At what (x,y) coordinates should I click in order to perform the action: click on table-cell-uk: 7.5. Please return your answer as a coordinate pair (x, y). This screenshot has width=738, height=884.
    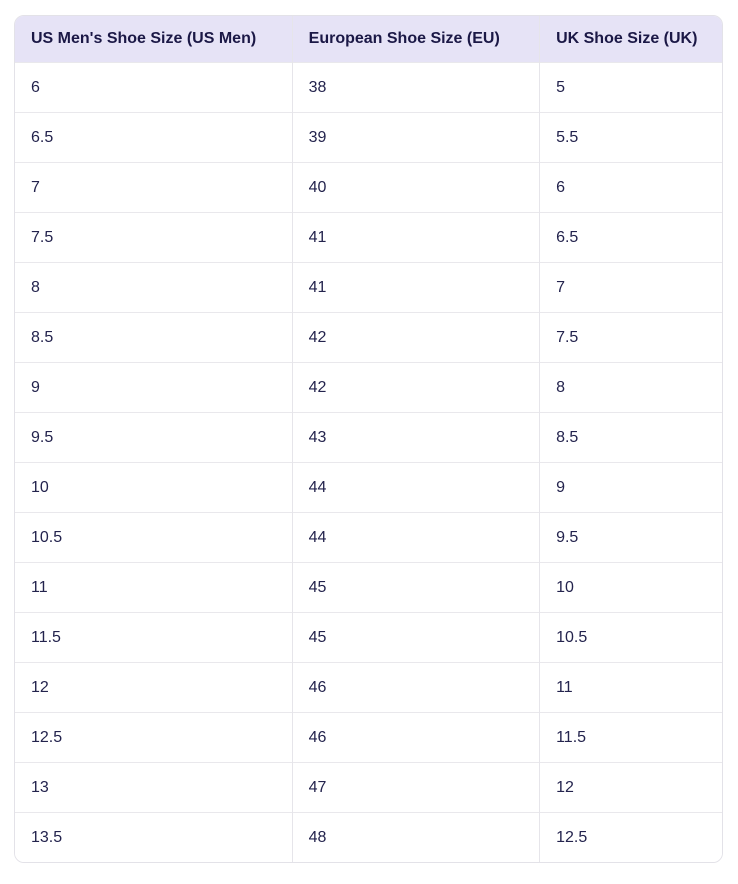
    Looking at the image, I should click on (630, 337).